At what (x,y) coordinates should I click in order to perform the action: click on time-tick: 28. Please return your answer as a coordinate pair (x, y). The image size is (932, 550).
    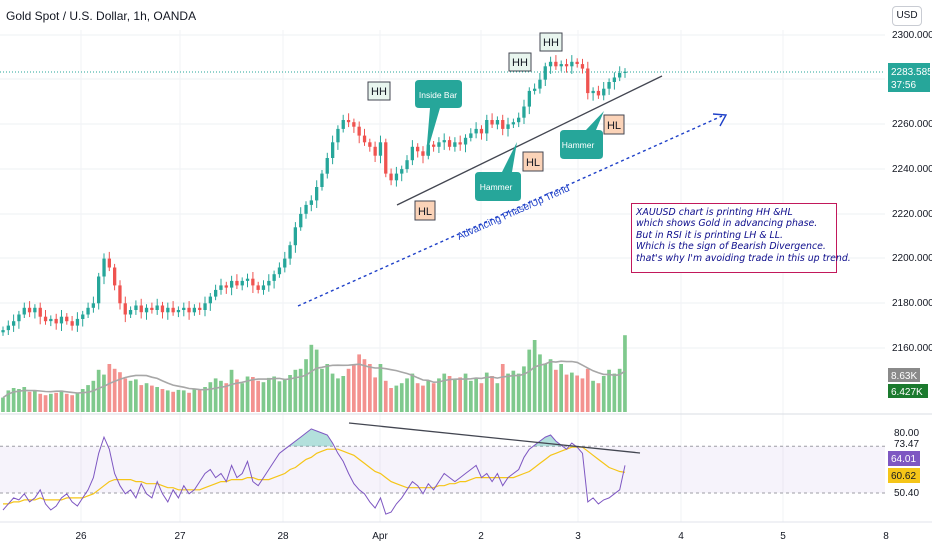
    Looking at the image, I should click on (283, 536).